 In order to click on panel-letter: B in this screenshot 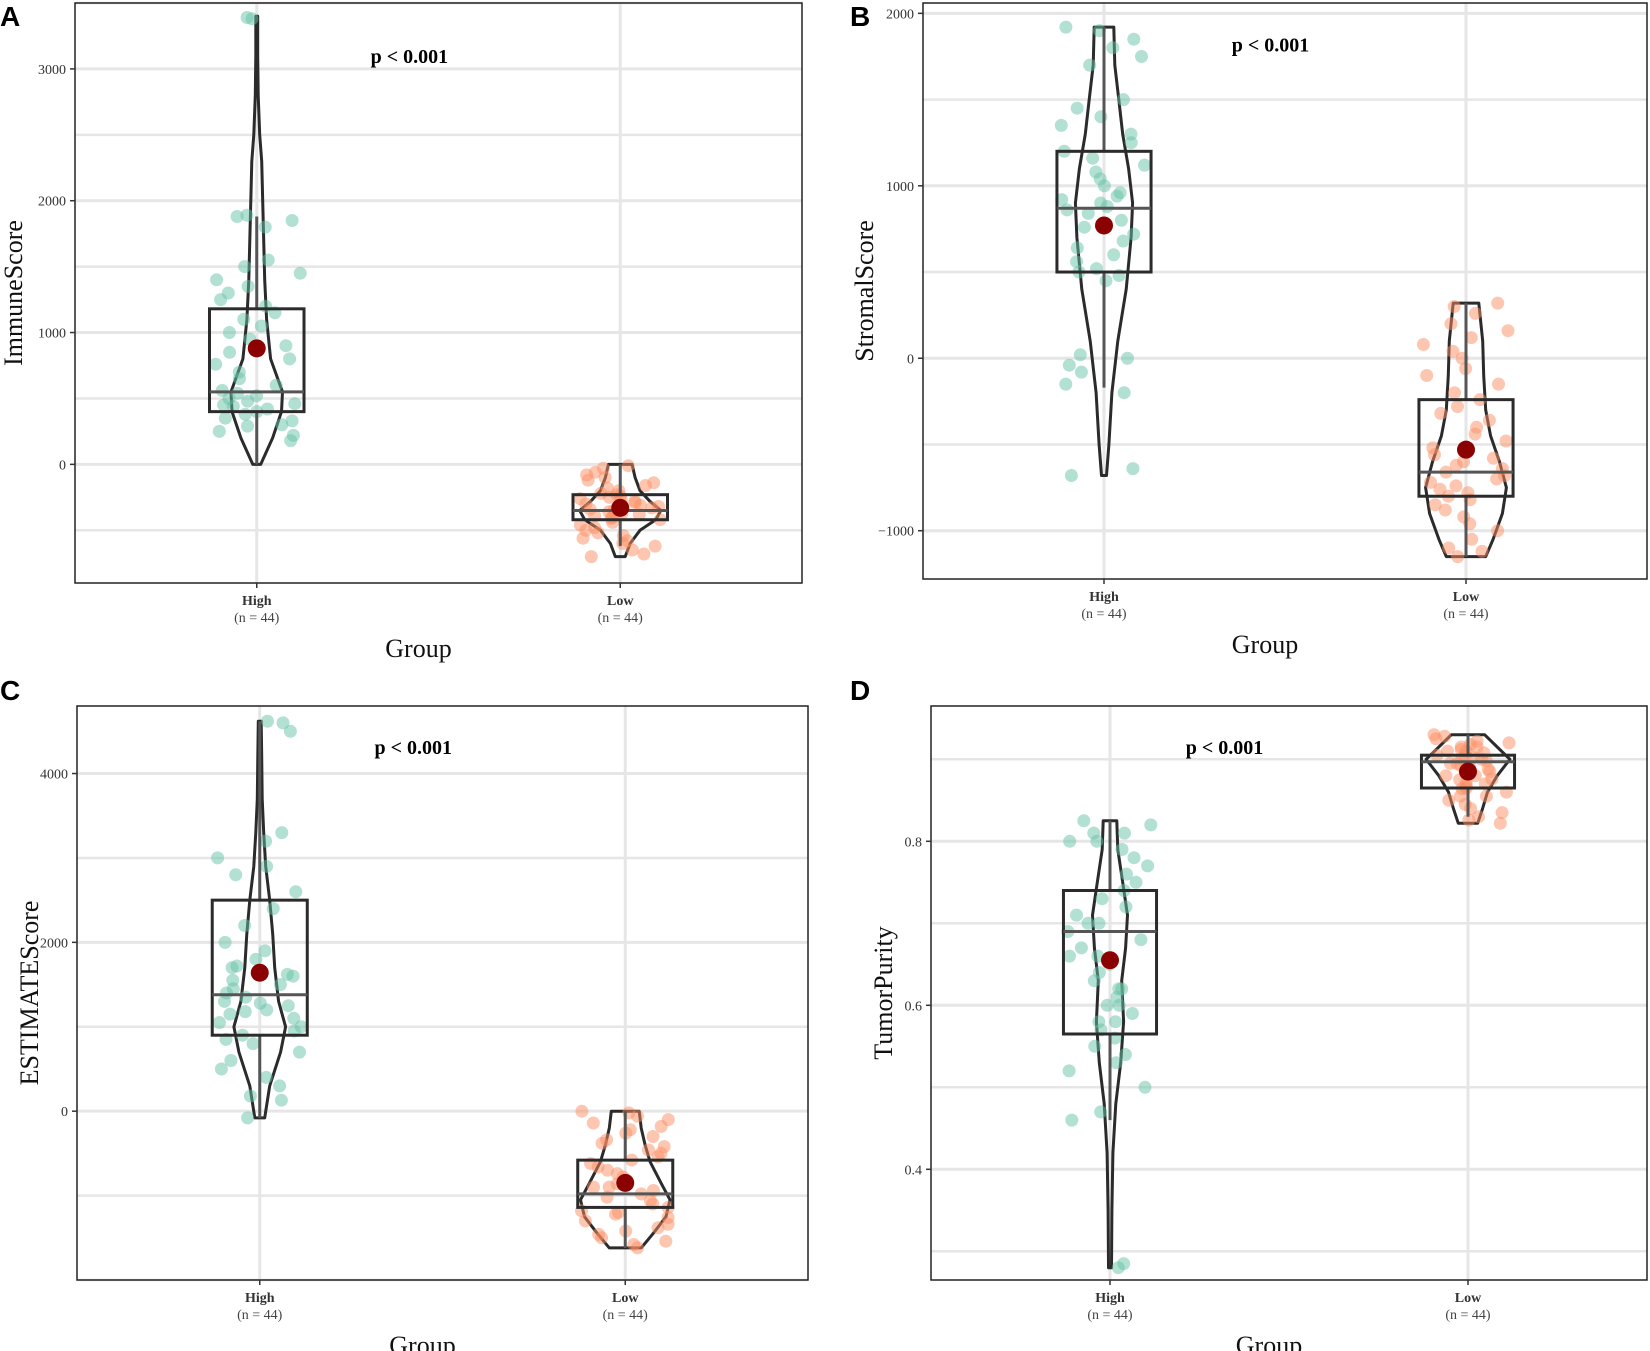, I will do `click(860, 16)`.